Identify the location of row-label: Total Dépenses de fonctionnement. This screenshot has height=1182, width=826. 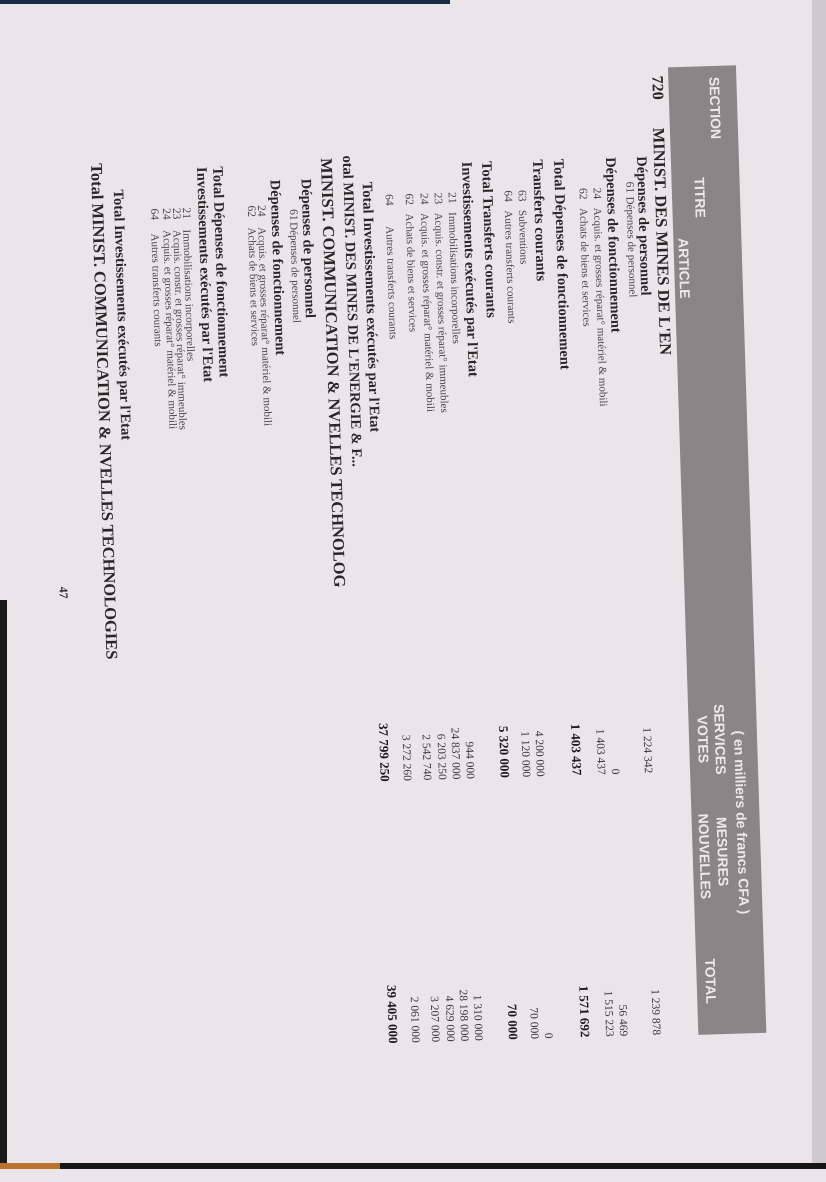
(561, 264).